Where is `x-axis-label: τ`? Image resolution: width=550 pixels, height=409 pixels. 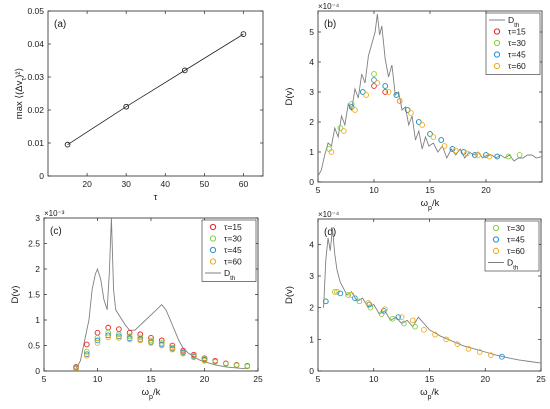 x-axis-label: τ is located at coordinates (156, 197).